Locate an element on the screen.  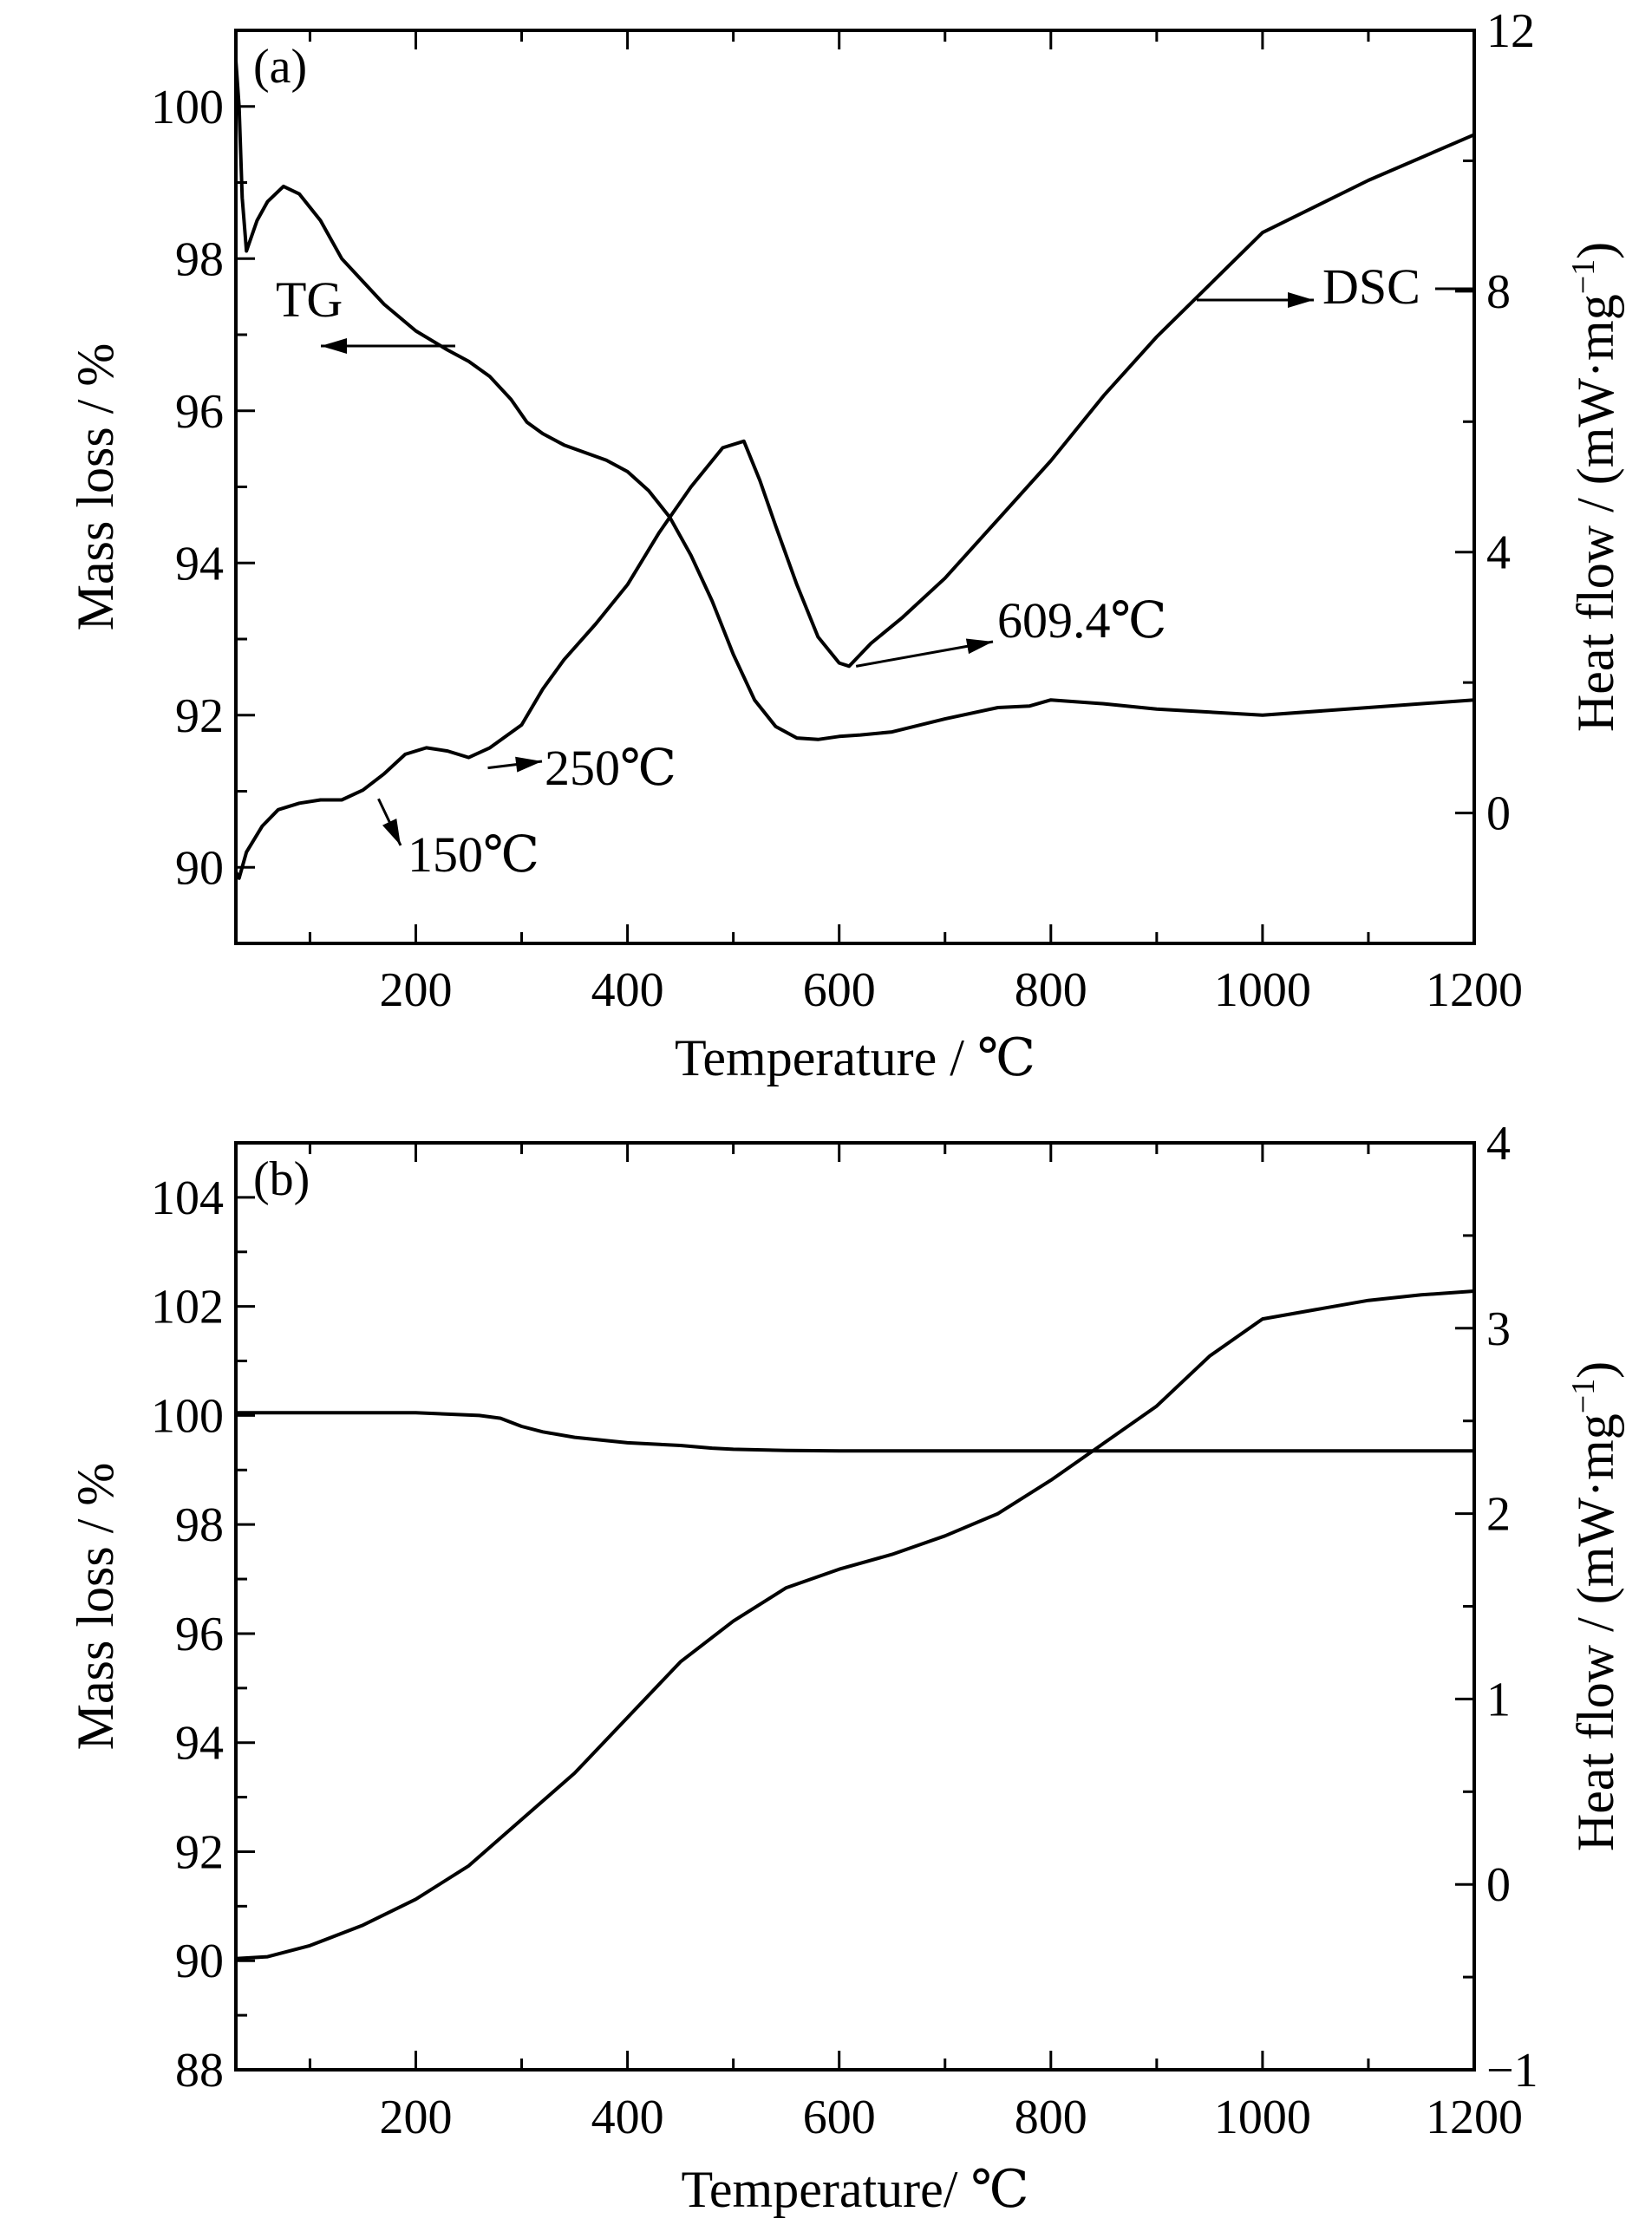
y-left-tick-label: 104 is located at coordinates (188, 1198).